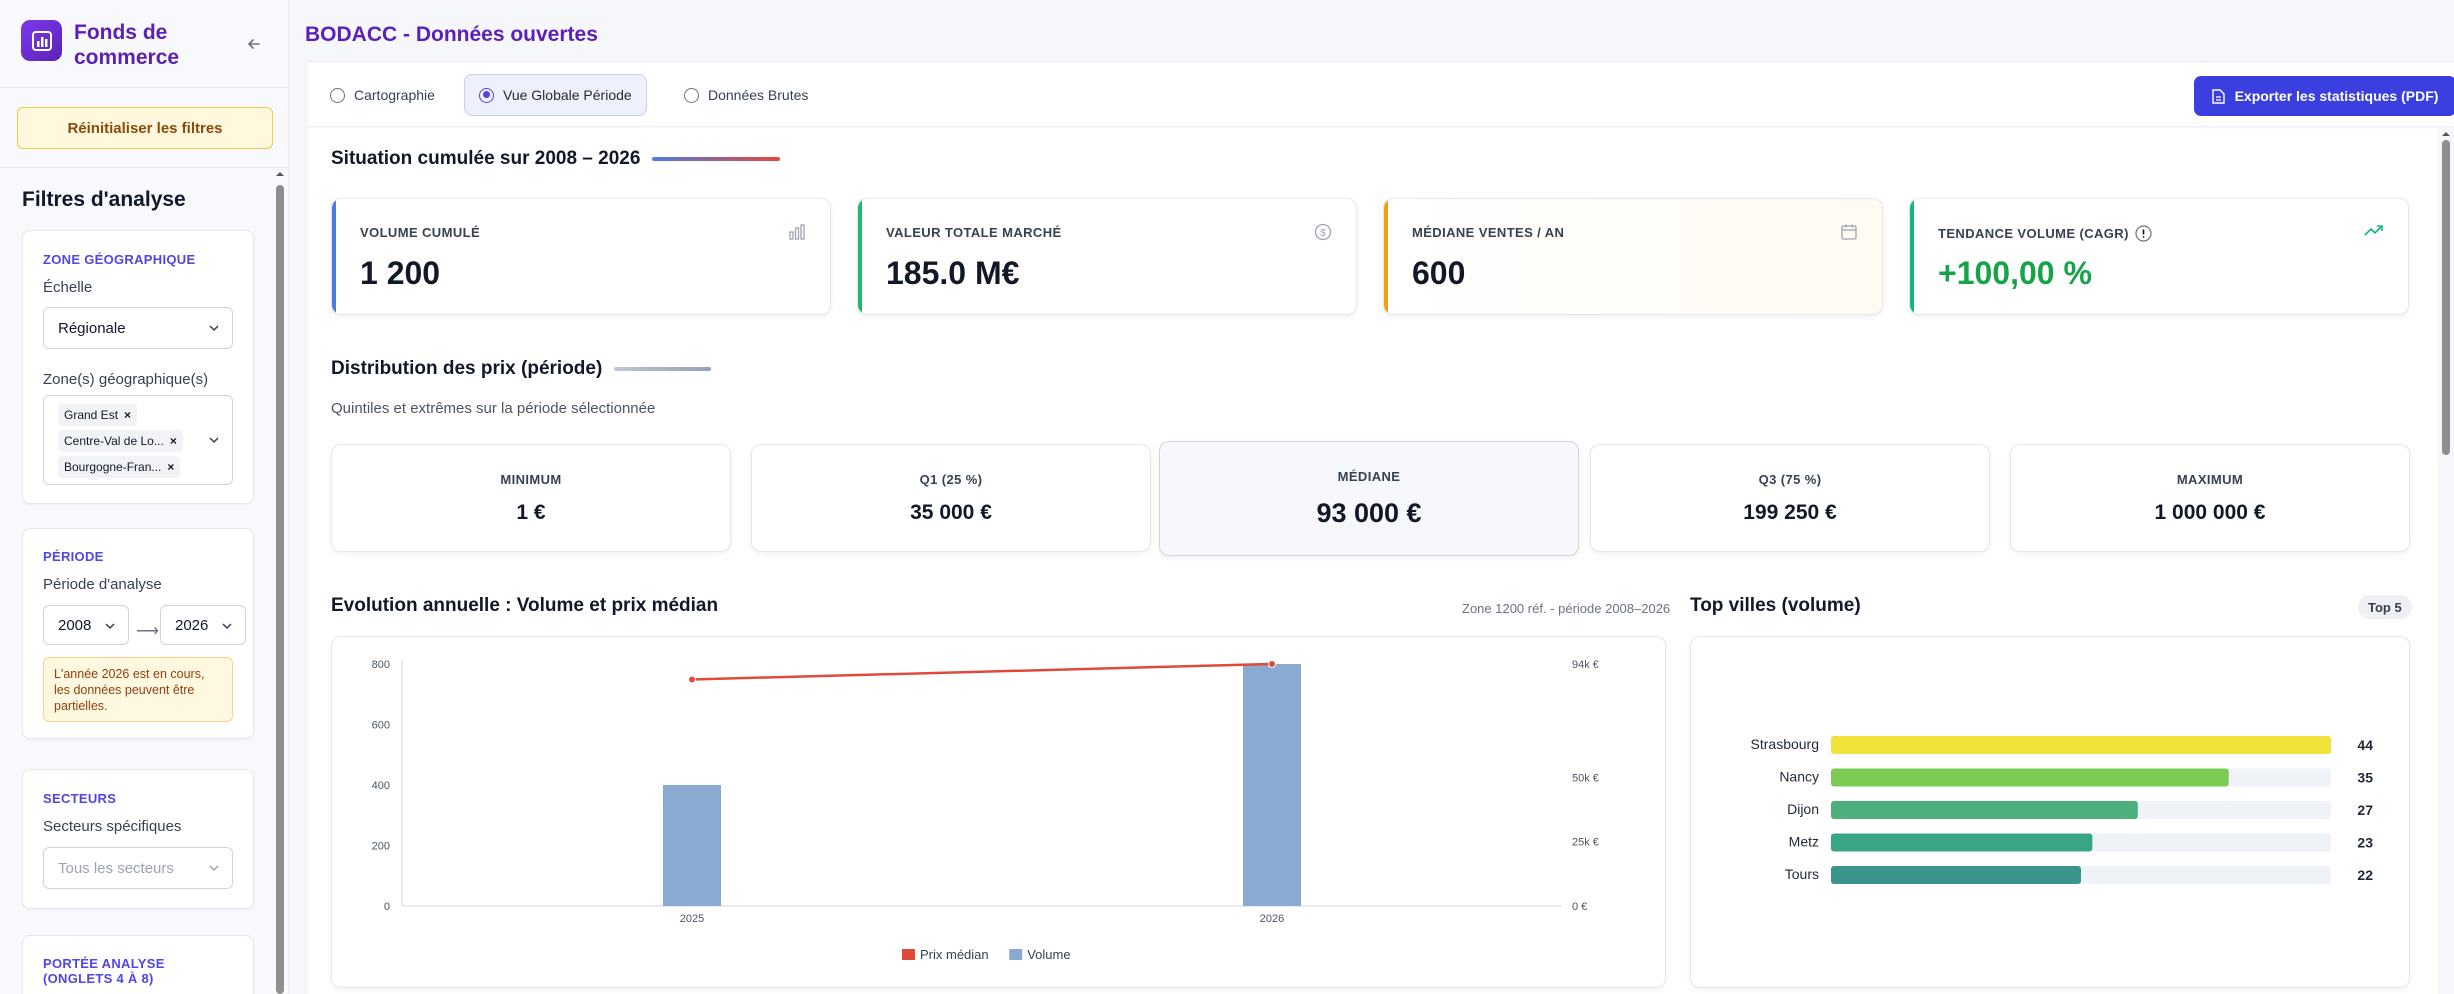 The height and width of the screenshot is (994, 2454). Describe the element at coordinates (2218, 96) in the screenshot. I see `document-icon` at that location.